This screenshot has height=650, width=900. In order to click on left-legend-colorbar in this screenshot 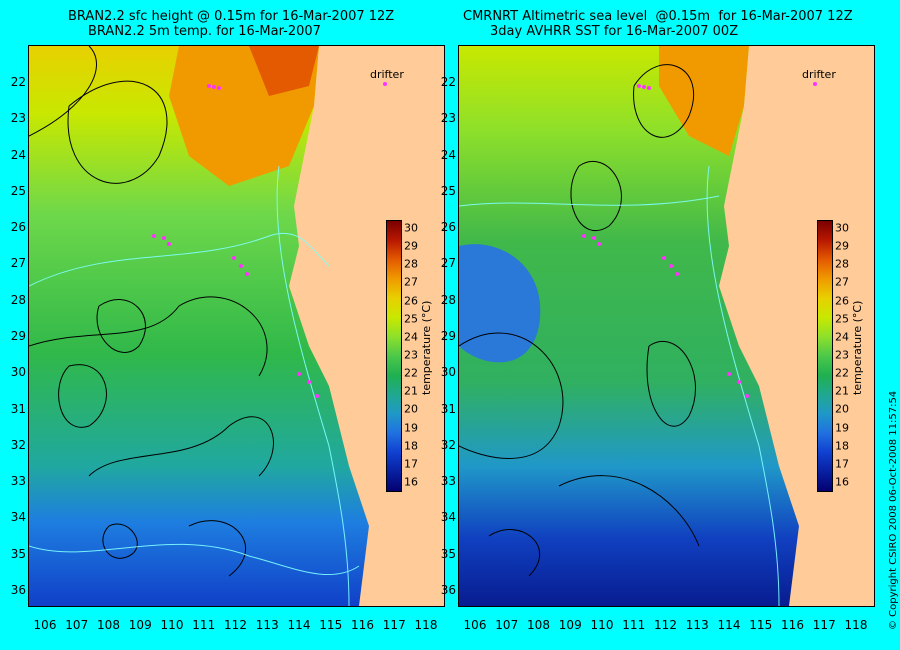, I will do `click(394, 356)`.